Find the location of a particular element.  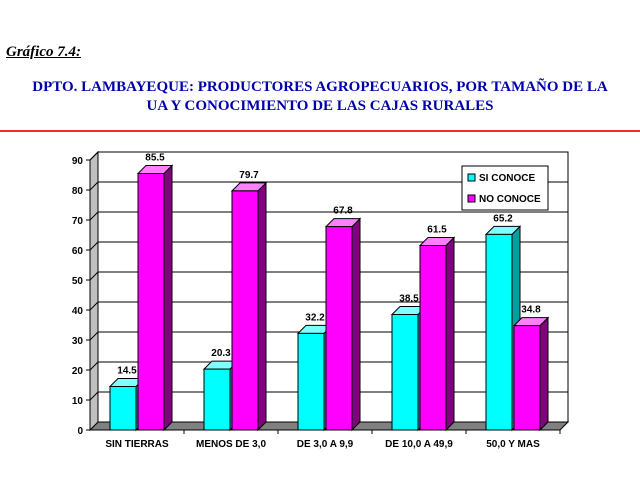

plot-side-wall is located at coordinates (94, 291).